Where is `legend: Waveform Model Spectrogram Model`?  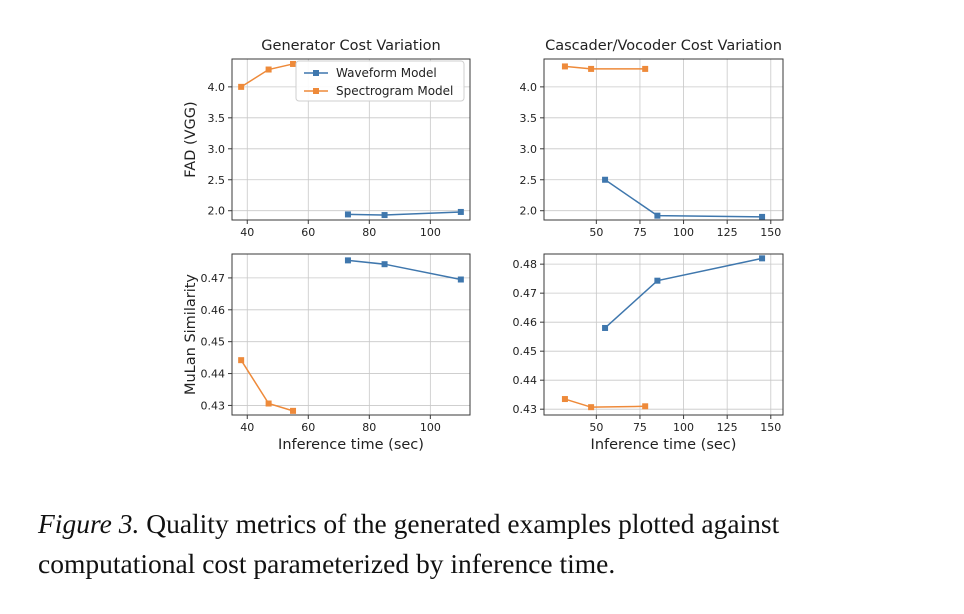 legend: Waveform Model Spectrogram Model is located at coordinates (380, 81).